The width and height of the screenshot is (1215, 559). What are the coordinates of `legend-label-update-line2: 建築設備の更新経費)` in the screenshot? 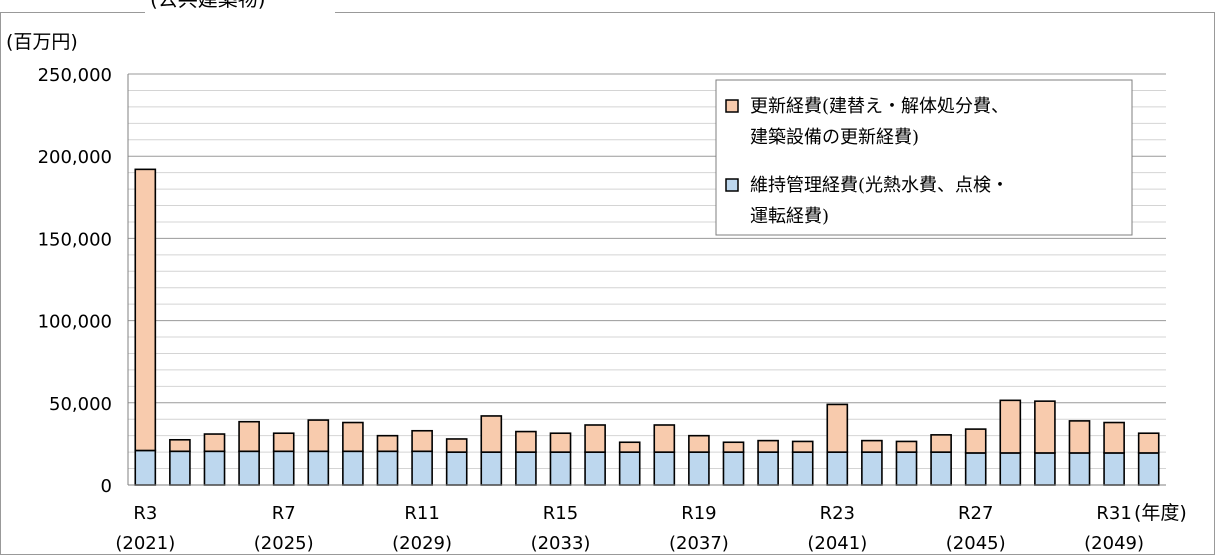 It's located at (834, 137).